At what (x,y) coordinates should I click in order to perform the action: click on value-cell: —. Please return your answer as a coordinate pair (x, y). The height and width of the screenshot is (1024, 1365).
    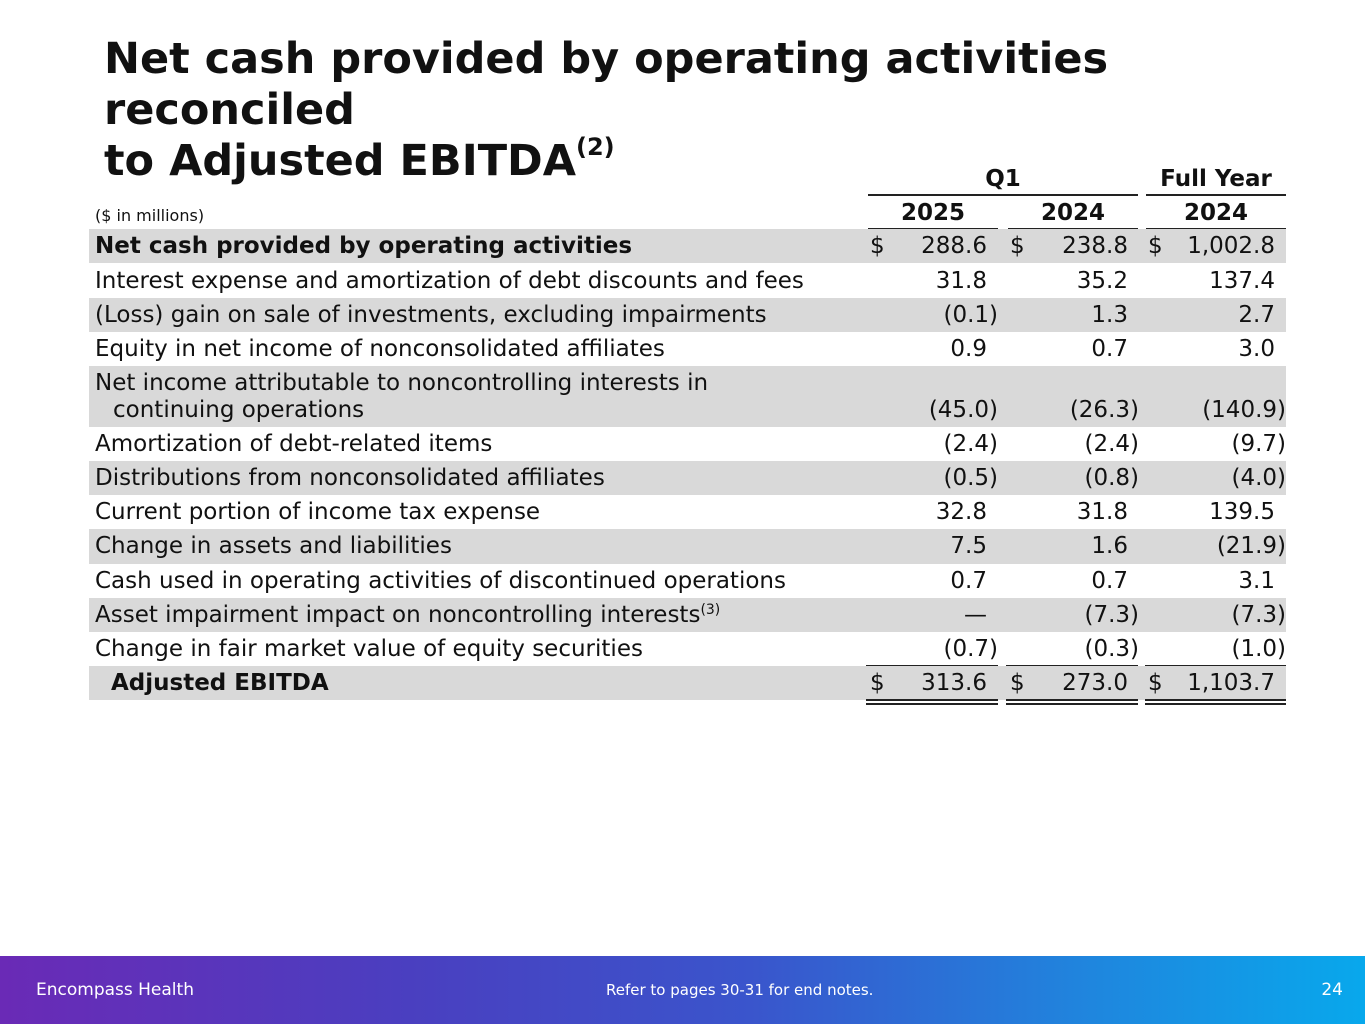
    Looking at the image, I should click on (975, 615).